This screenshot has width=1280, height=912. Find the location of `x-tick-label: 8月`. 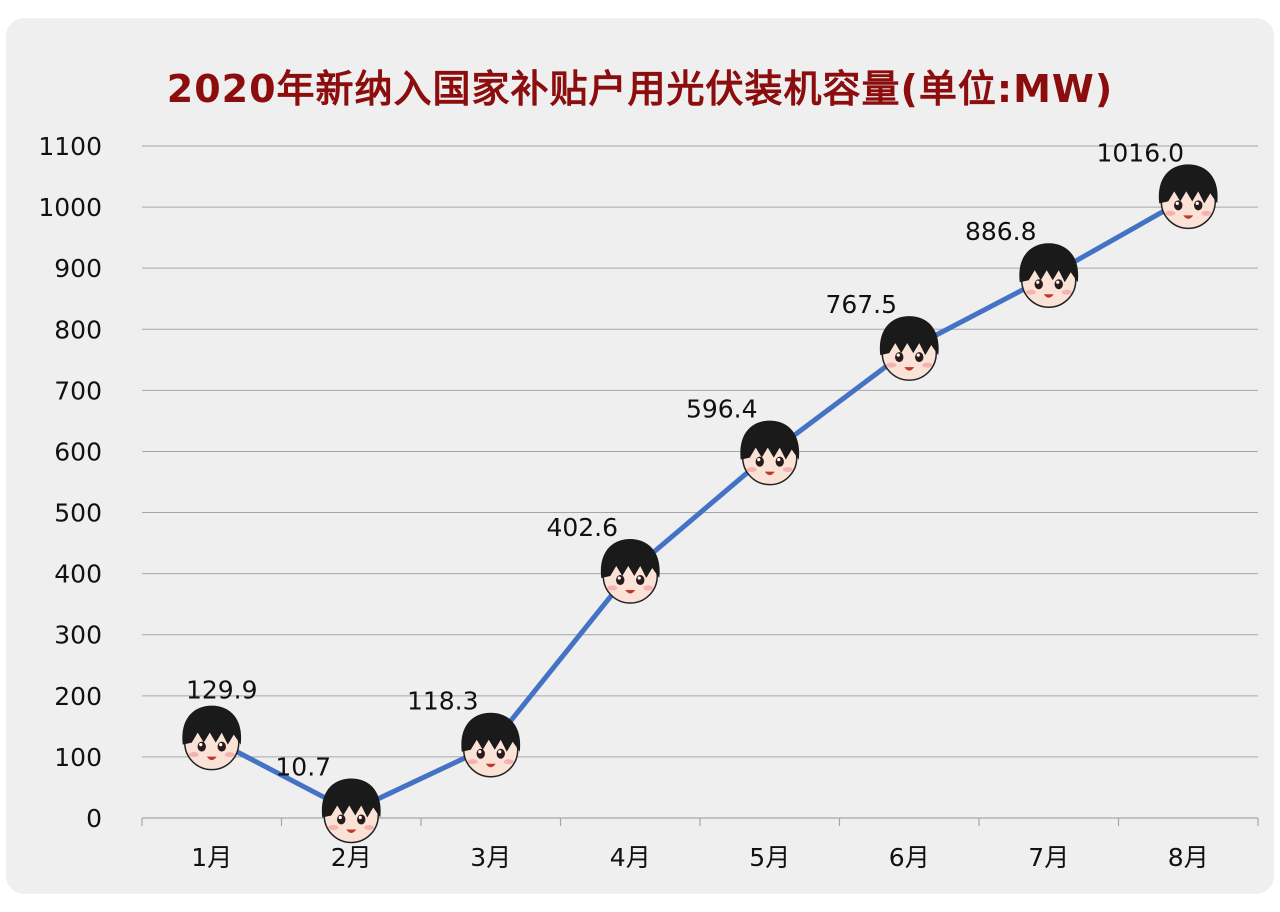

x-tick-label: 8月 is located at coordinates (1188, 857).